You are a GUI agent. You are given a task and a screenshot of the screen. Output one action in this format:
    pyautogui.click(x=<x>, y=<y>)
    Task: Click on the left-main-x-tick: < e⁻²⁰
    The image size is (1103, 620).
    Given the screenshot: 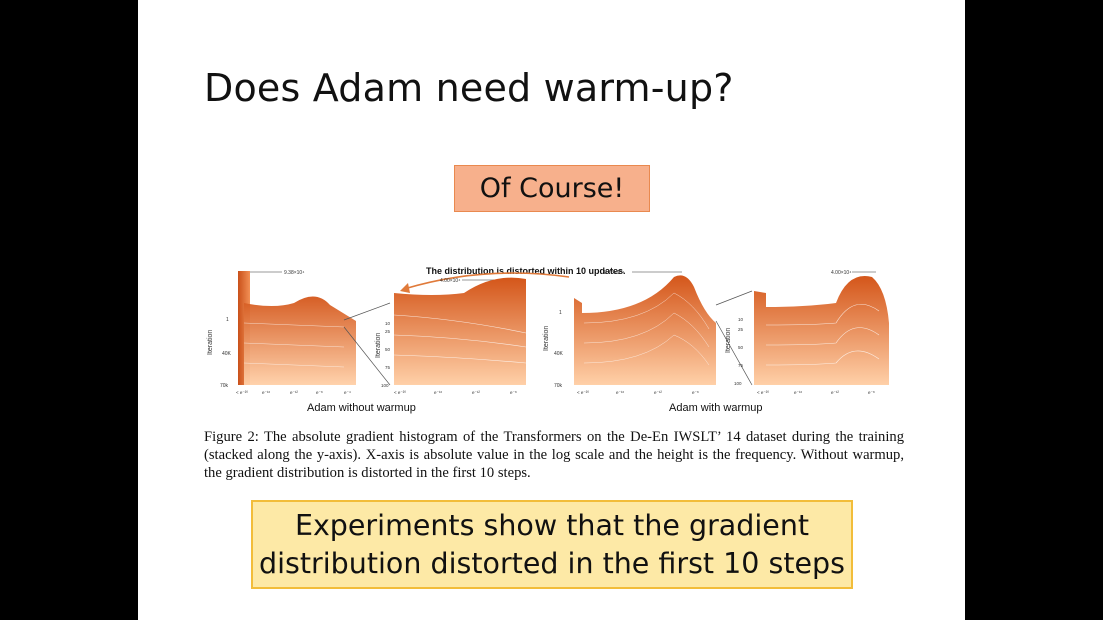 What is the action you would take?
    pyautogui.click(x=242, y=392)
    